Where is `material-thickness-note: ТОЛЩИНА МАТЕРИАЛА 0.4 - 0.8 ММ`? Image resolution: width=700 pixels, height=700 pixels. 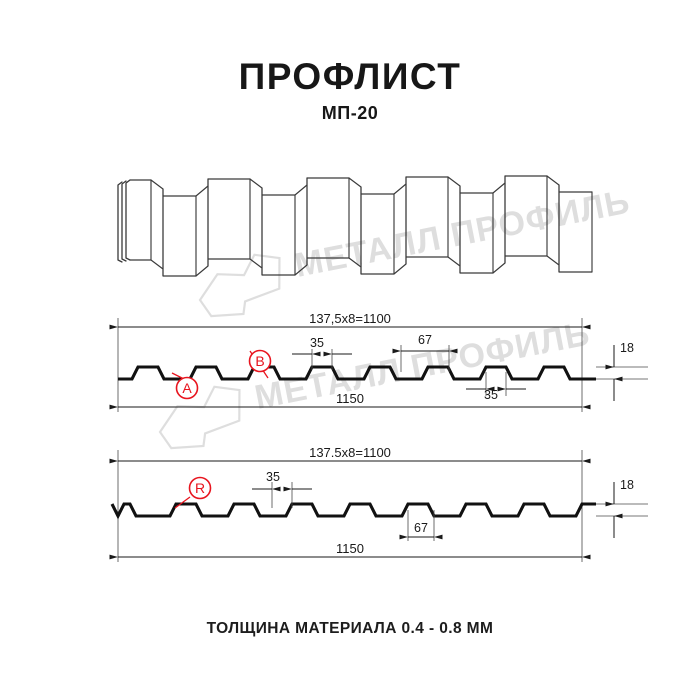
material-thickness-note: ТОЛЩИНА МАТЕРИАЛА 0.4 - 0.8 ММ is located at coordinates (350, 628).